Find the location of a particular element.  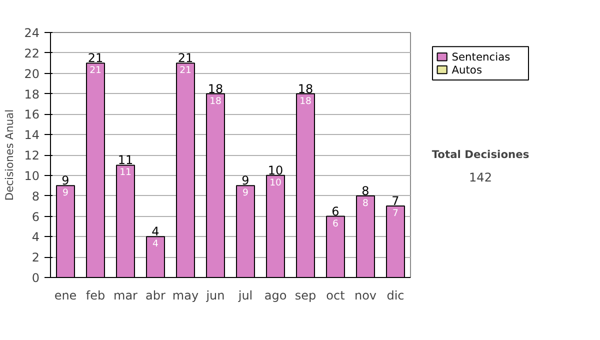

y-axis-title: Decisiones Anual is located at coordinates (9, 155).